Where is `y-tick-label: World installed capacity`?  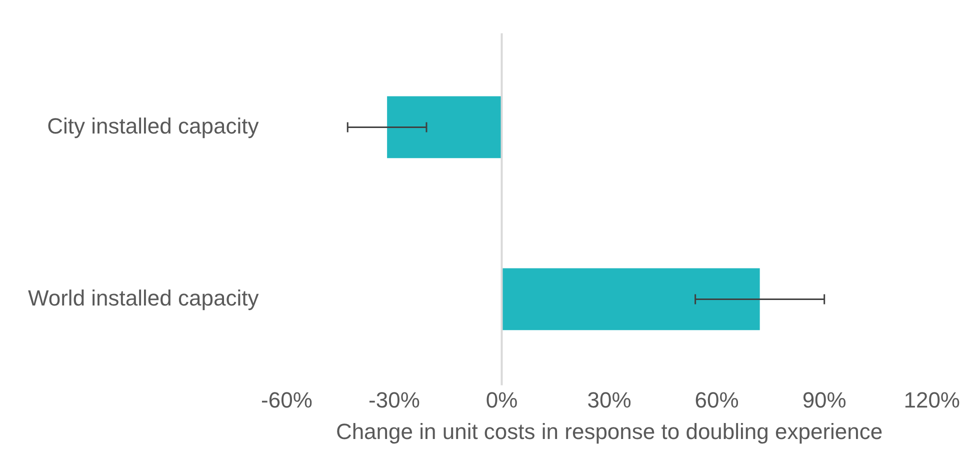
y-tick-label: World installed capacity is located at coordinates (143, 297).